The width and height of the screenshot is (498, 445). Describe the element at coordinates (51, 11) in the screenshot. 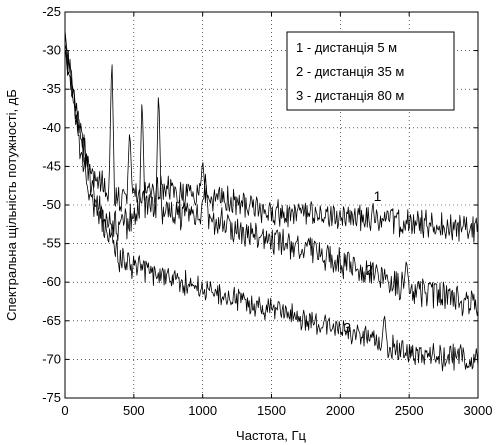

I see `y-tick-label: -25` at that location.